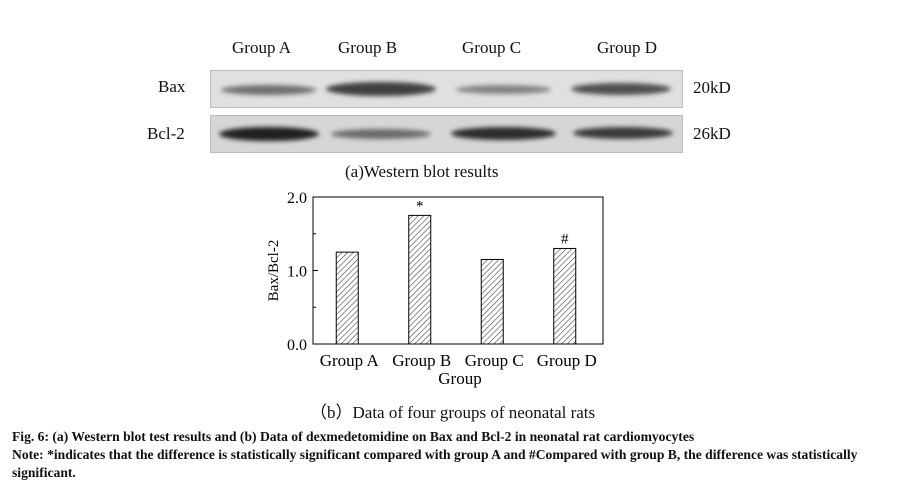  I want to click on y-tick-label: 0.0, so click(297, 345).